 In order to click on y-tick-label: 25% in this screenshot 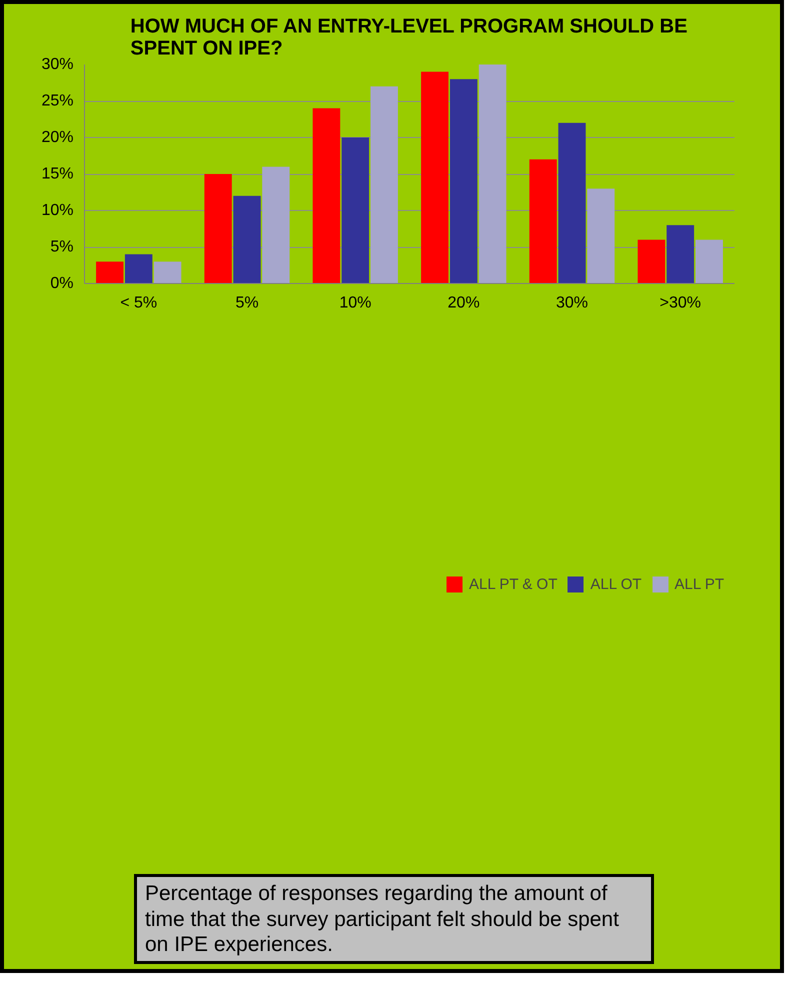, I will do `click(57, 101)`.